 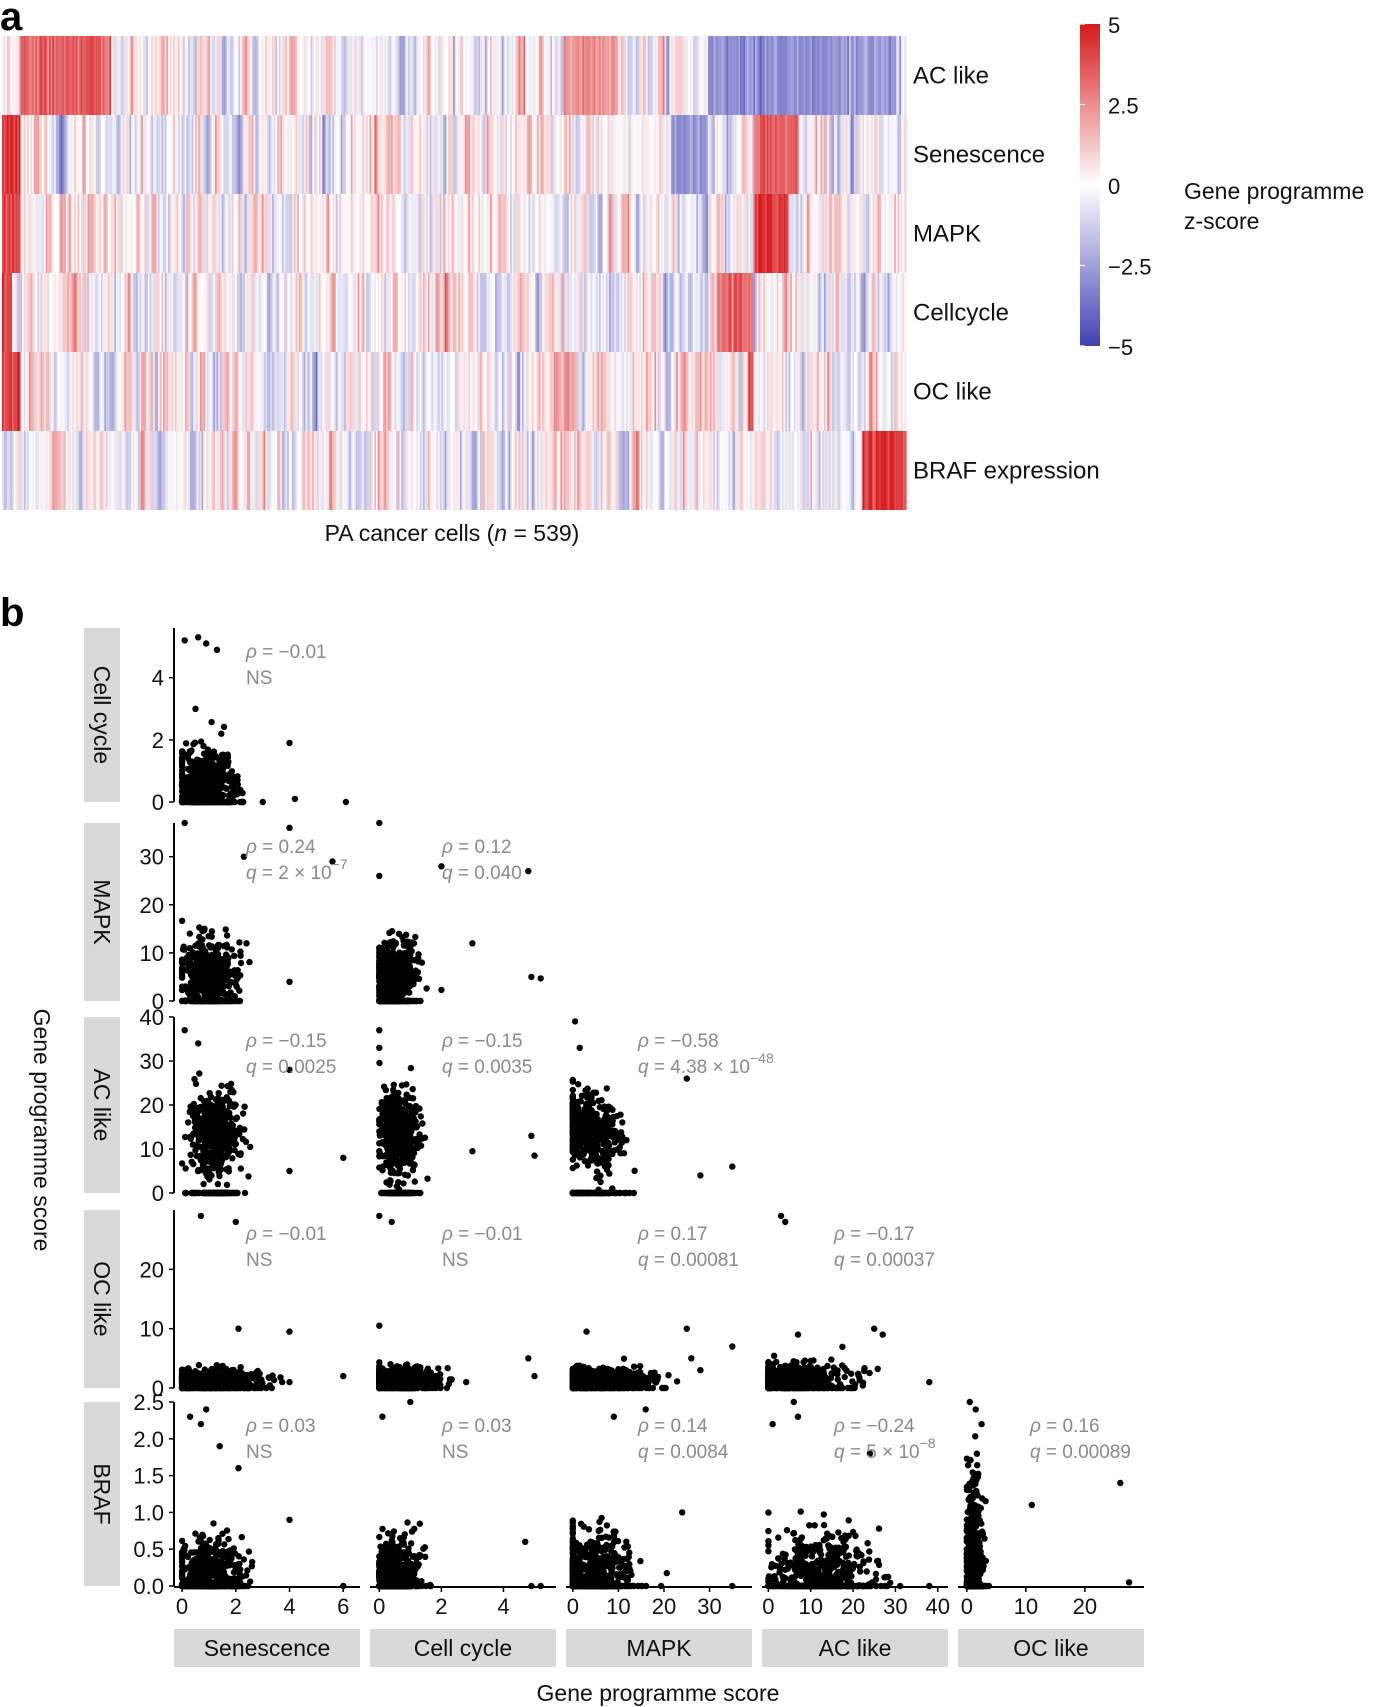 What do you see at coordinates (463, 1648) in the screenshot?
I see `col-strip` at bounding box center [463, 1648].